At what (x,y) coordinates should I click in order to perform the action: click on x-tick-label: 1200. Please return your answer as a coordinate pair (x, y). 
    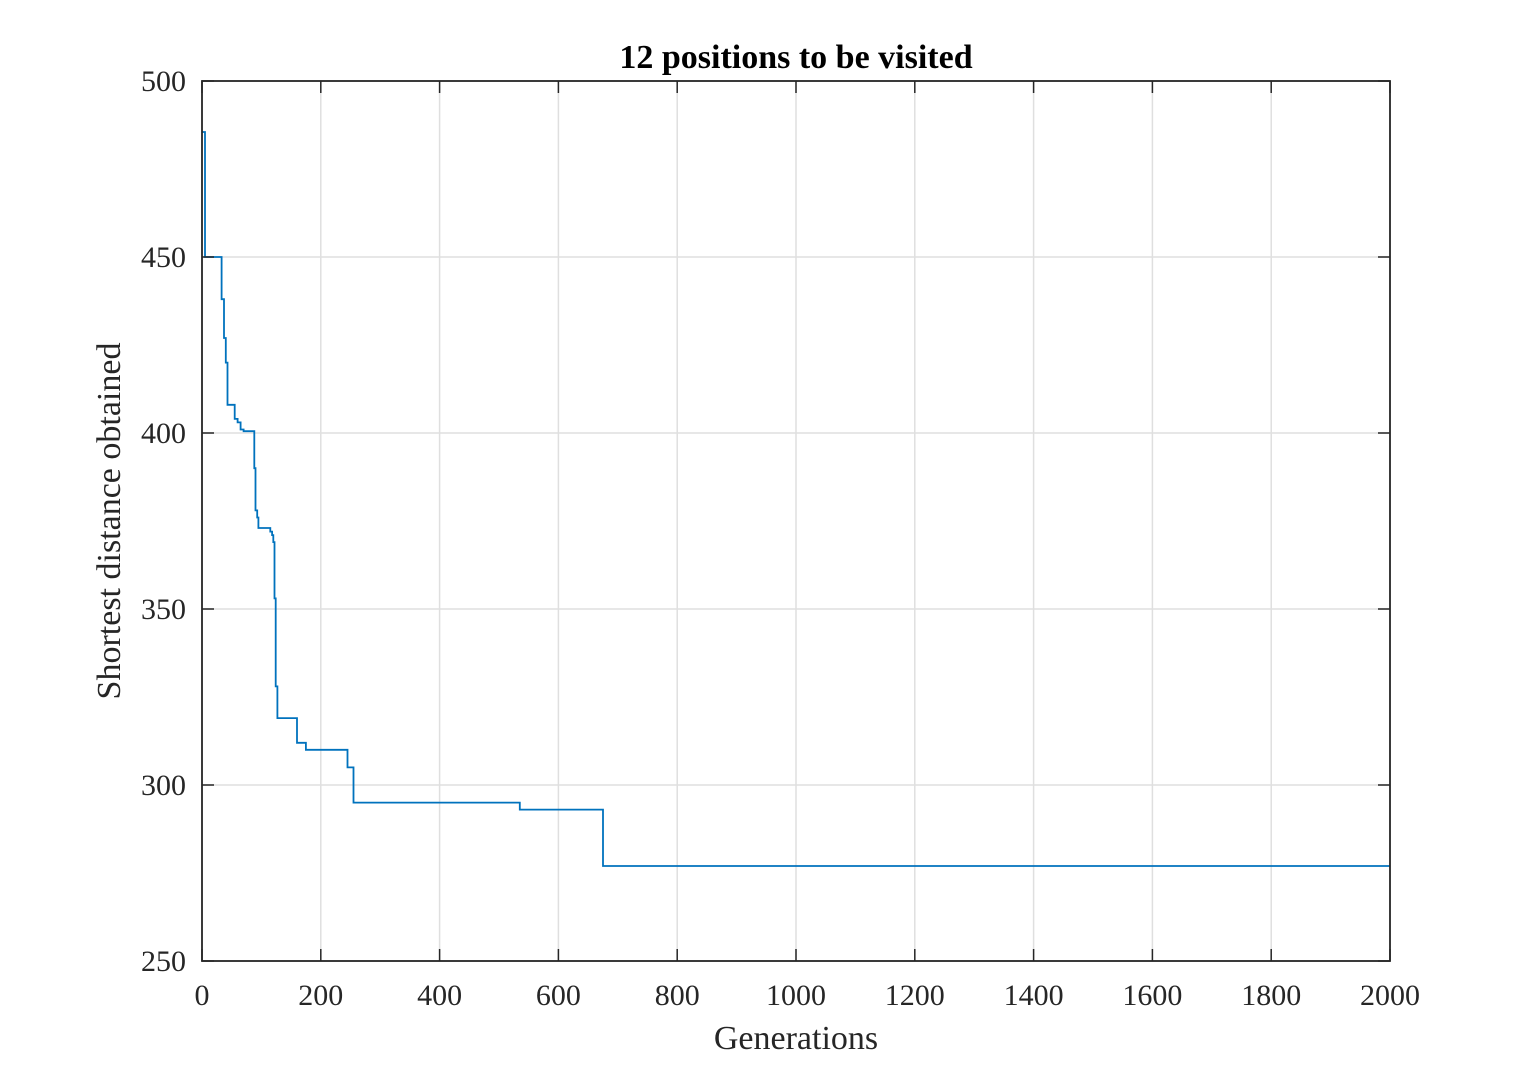
    Looking at the image, I should click on (915, 995).